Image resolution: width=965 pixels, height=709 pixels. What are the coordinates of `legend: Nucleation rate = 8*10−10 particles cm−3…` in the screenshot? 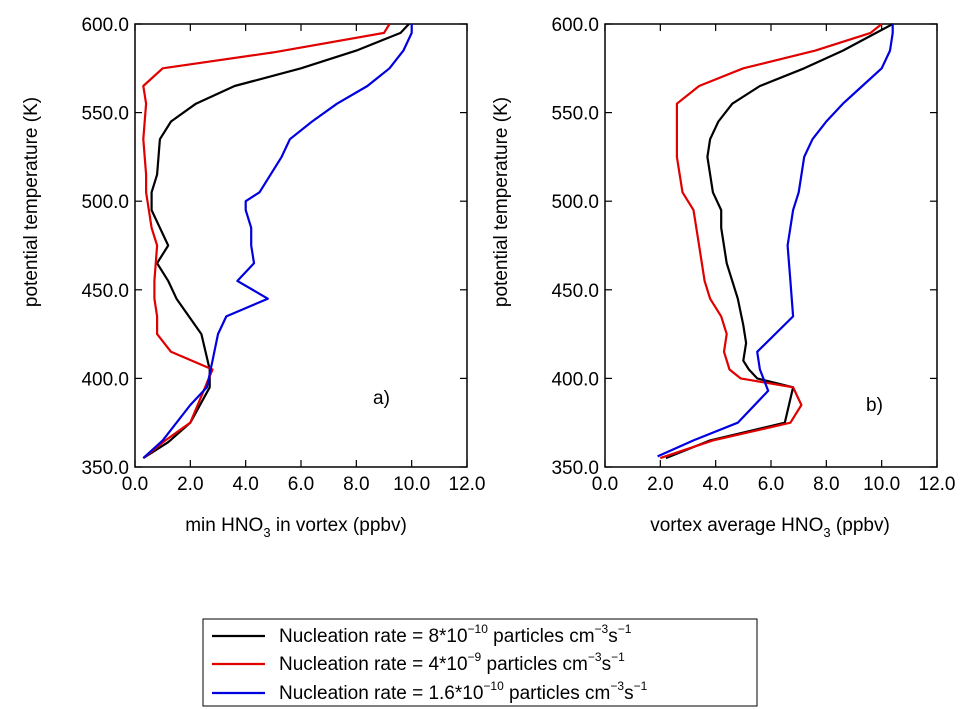 It's located at (480, 662).